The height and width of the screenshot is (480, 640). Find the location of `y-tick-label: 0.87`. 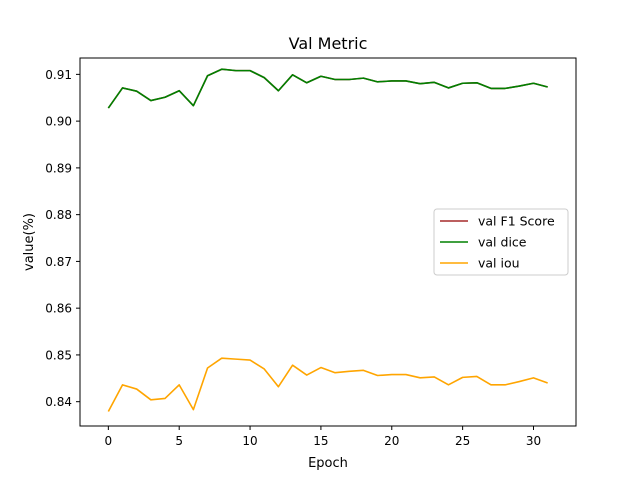

y-tick-label: 0.87 is located at coordinates (58, 262).